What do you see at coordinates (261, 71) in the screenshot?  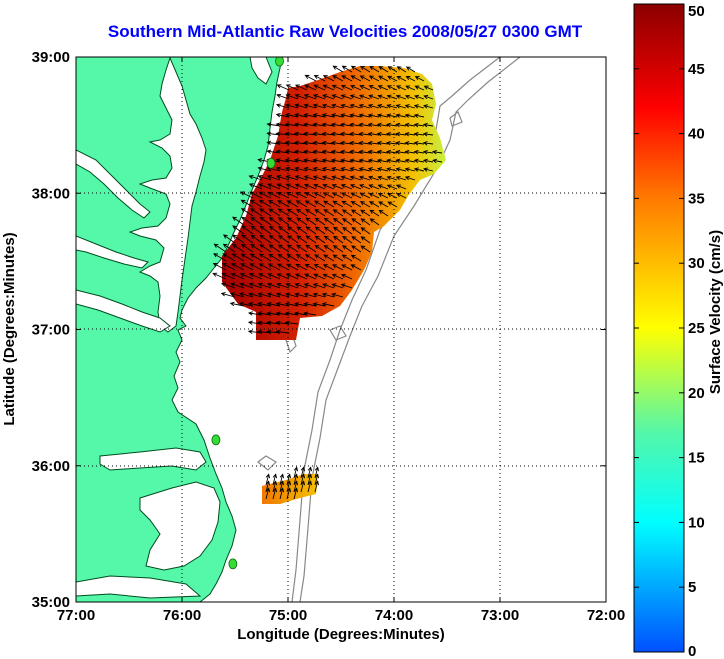 I see `delaware-bay` at bounding box center [261, 71].